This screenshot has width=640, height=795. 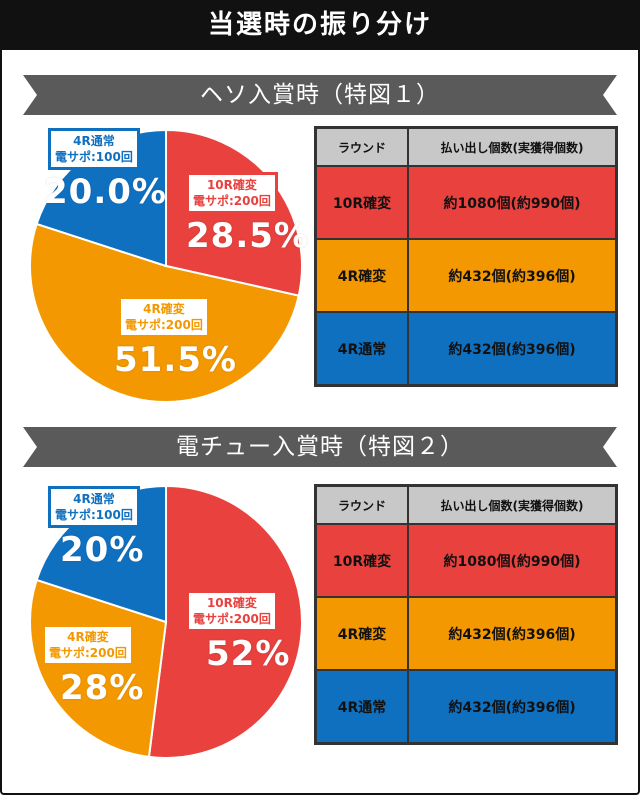 What do you see at coordinates (88, 645) in the screenshot?
I see `callout-4r-kakuhen-2: 4R確変 電サポ:200回` at bounding box center [88, 645].